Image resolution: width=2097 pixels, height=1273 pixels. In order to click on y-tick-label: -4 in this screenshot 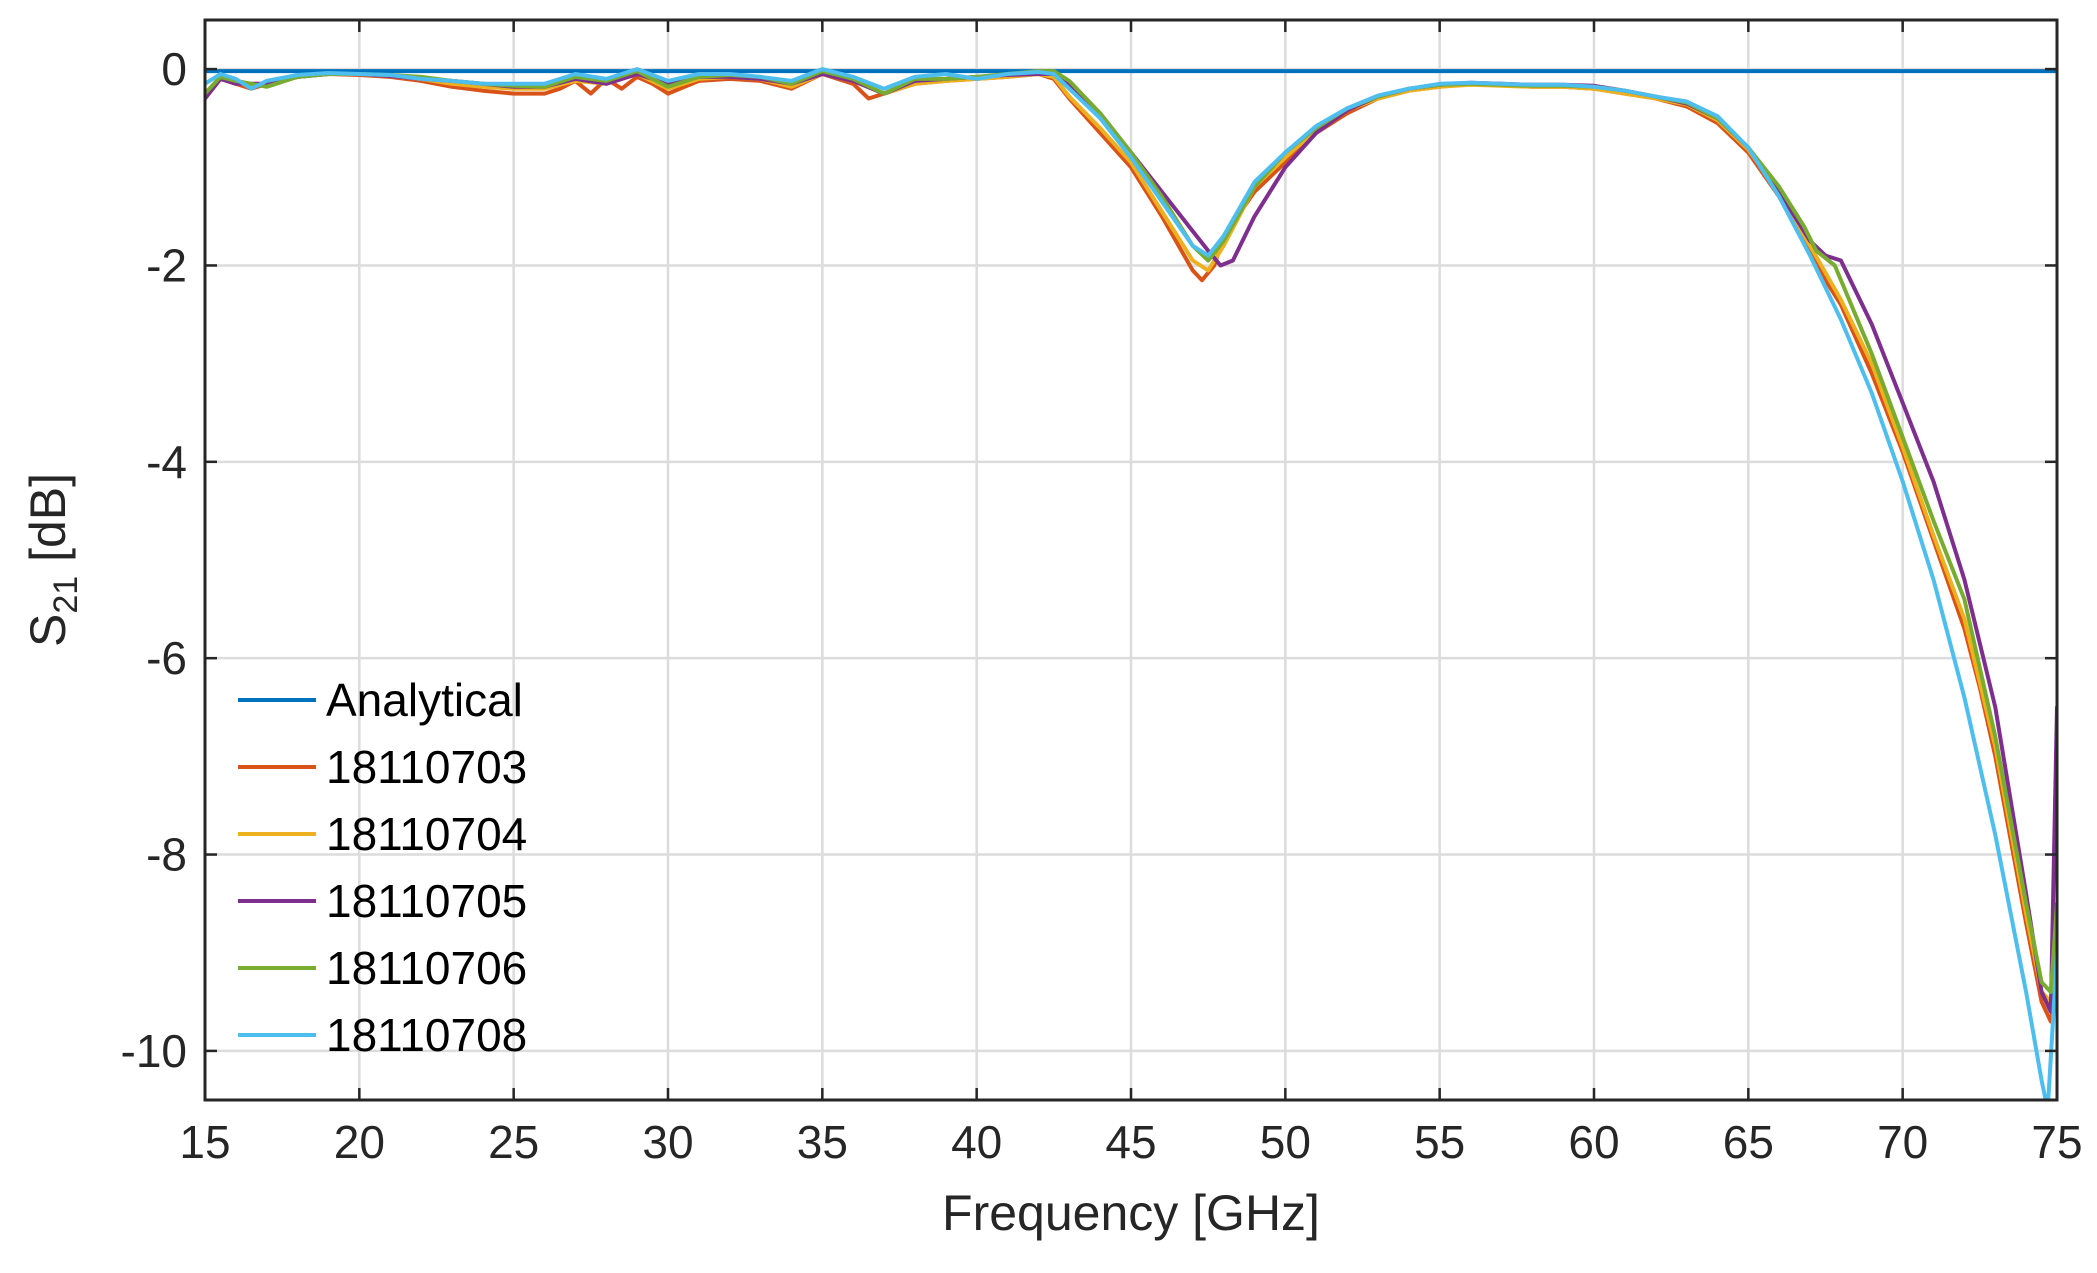, I will do `click(166, 462)`.